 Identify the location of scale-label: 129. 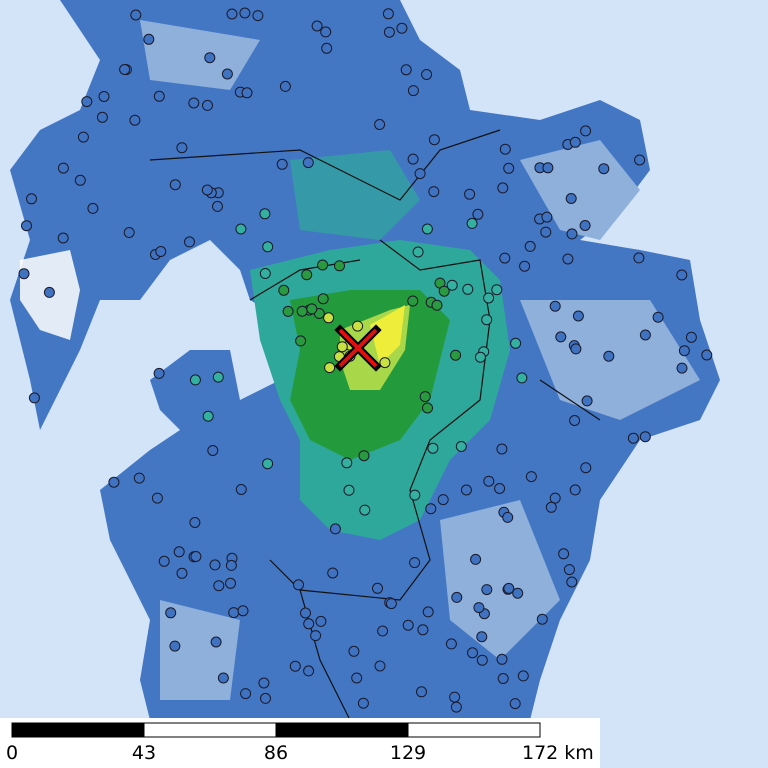
(408, 753).